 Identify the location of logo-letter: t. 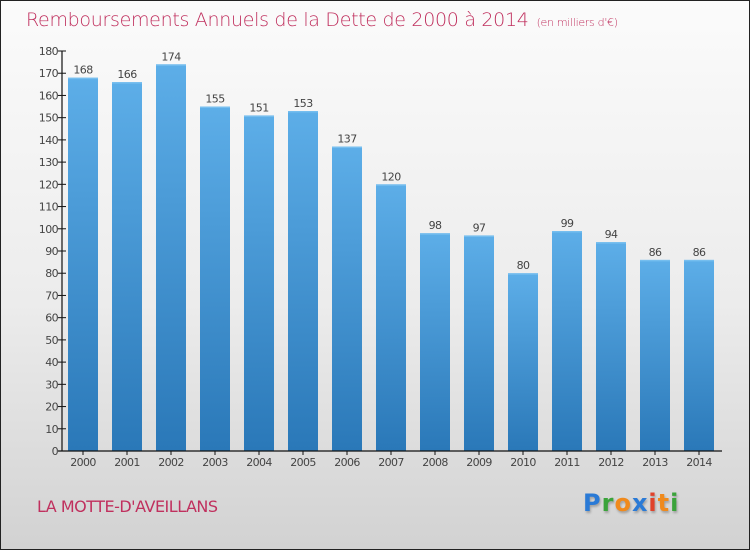
(664, 503).